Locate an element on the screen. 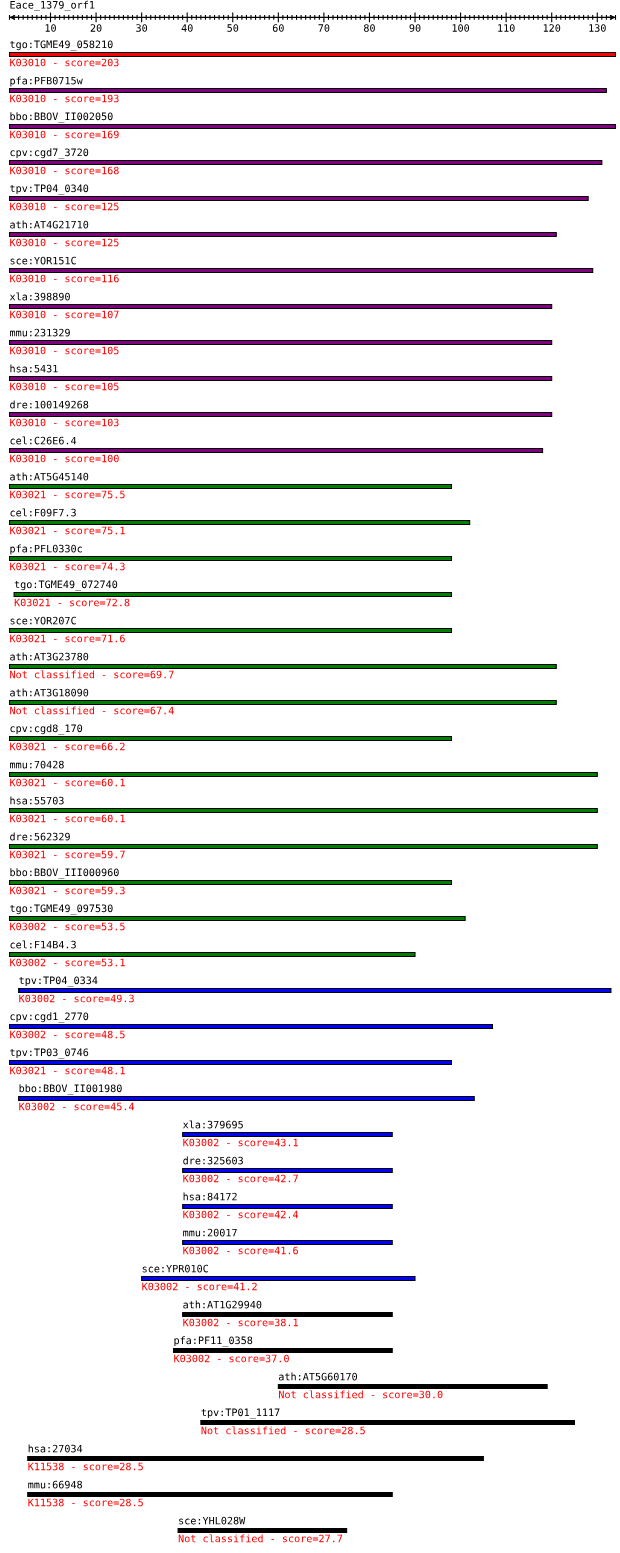  annotation: K03021 - score=66.2 is located at coordinates (67, 746).